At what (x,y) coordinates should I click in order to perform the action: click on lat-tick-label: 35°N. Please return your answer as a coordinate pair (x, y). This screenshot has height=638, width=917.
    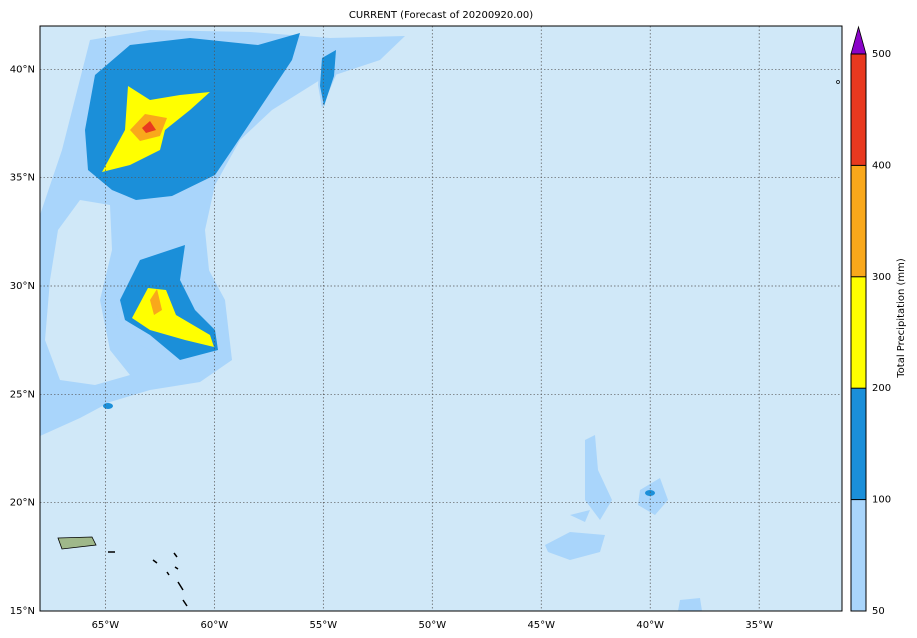
    Looking at the image, I should click on (22, 178).